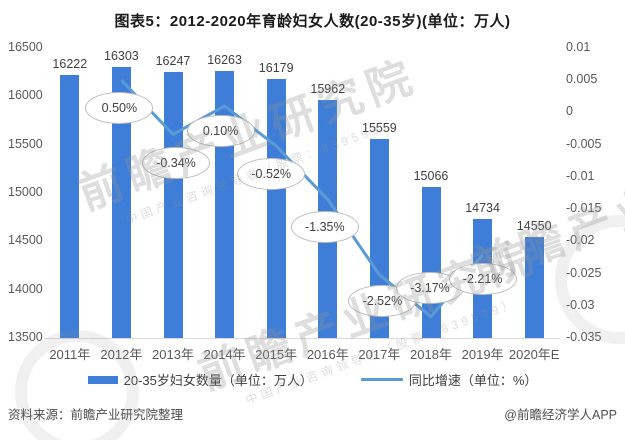 The height and width of the screenshot is (440, 625). I want to click on left-axis-tick-label: 14000, so click(25, 288).